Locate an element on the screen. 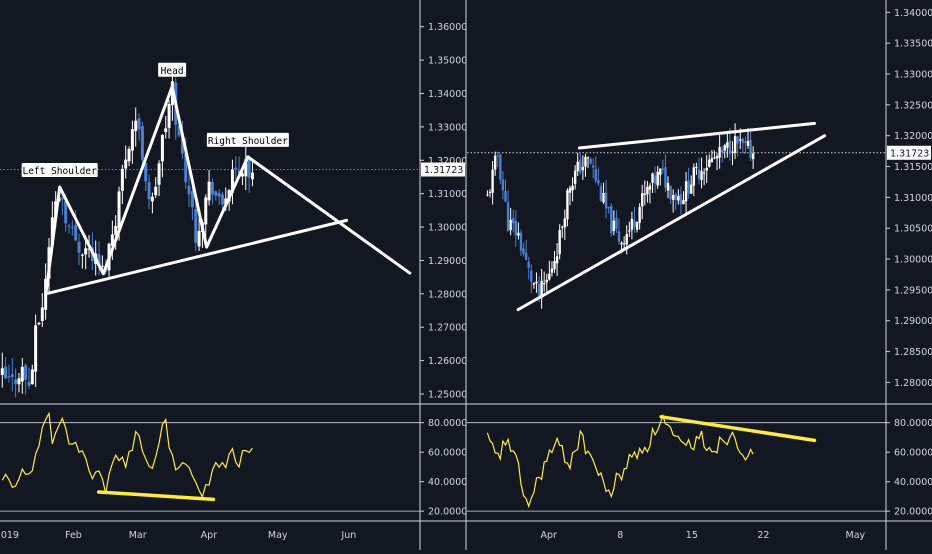 This screenshot has width=932, height=554. label-head: Head is located at coordinates (172, 71).